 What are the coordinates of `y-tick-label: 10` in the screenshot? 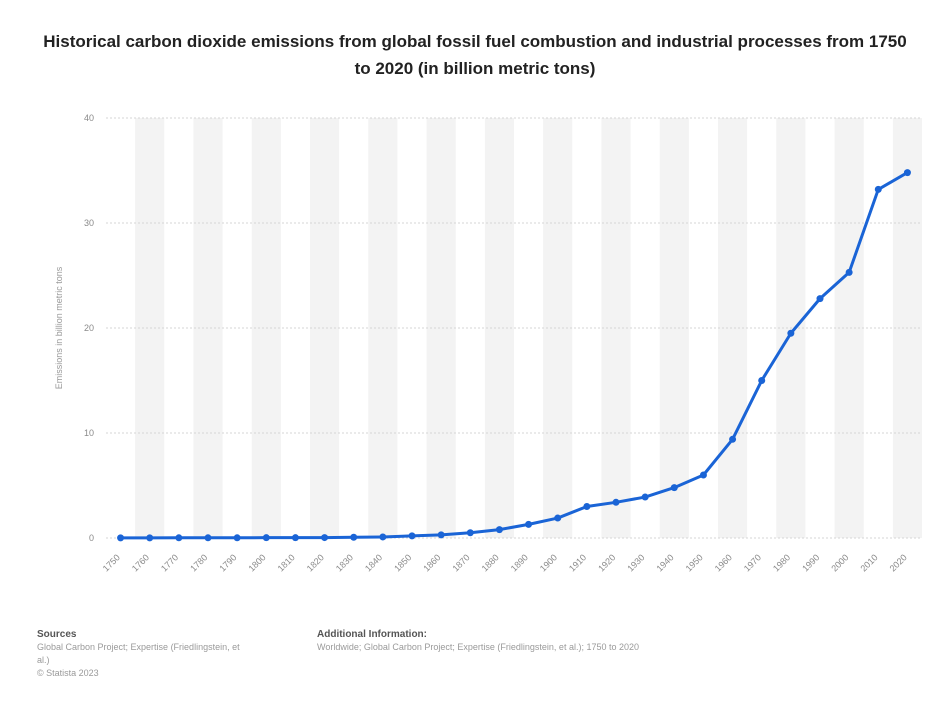 It's located at (89, 433).